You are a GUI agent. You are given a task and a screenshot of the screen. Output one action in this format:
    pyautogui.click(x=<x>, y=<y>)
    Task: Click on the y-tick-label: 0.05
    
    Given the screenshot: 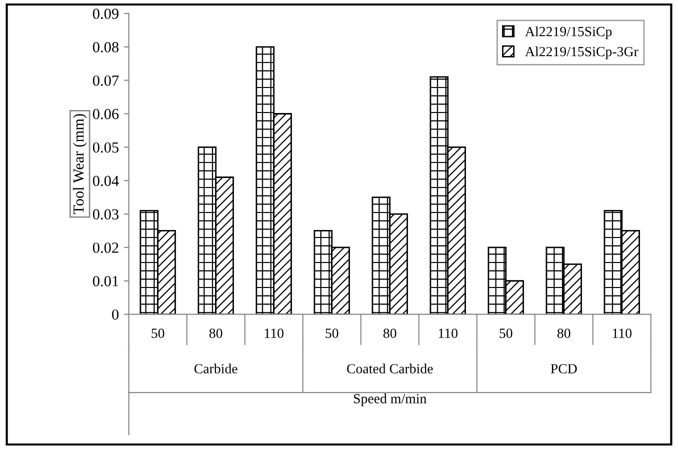 What is the action you would take?
    pyautogui.click(x=105, y=147)
    